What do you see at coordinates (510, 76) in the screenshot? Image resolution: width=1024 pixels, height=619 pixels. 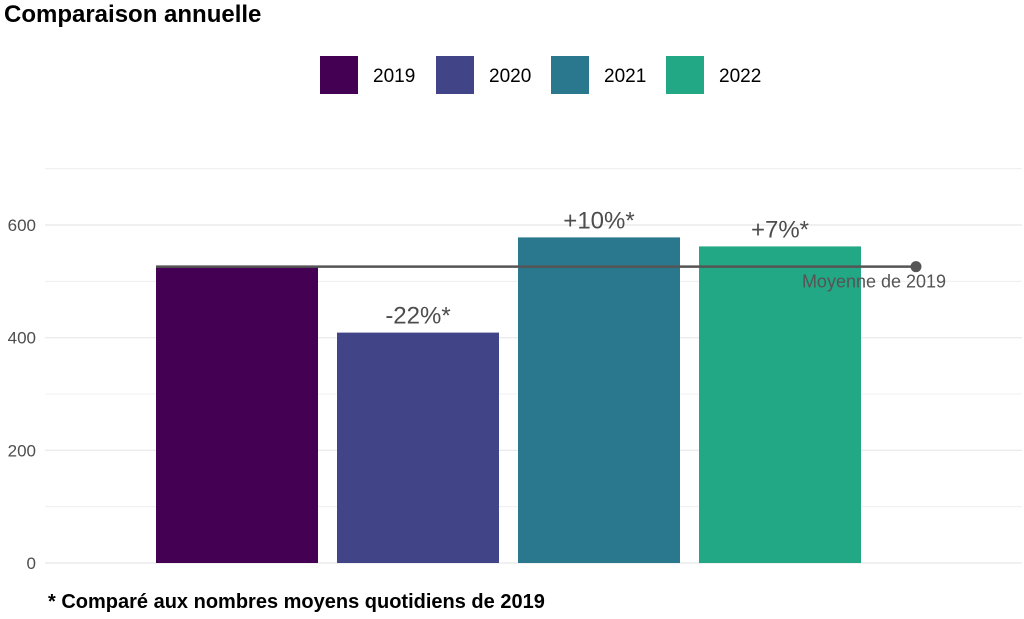 I see `legend-label-2020: 2020` at bounding box center [510, 76].